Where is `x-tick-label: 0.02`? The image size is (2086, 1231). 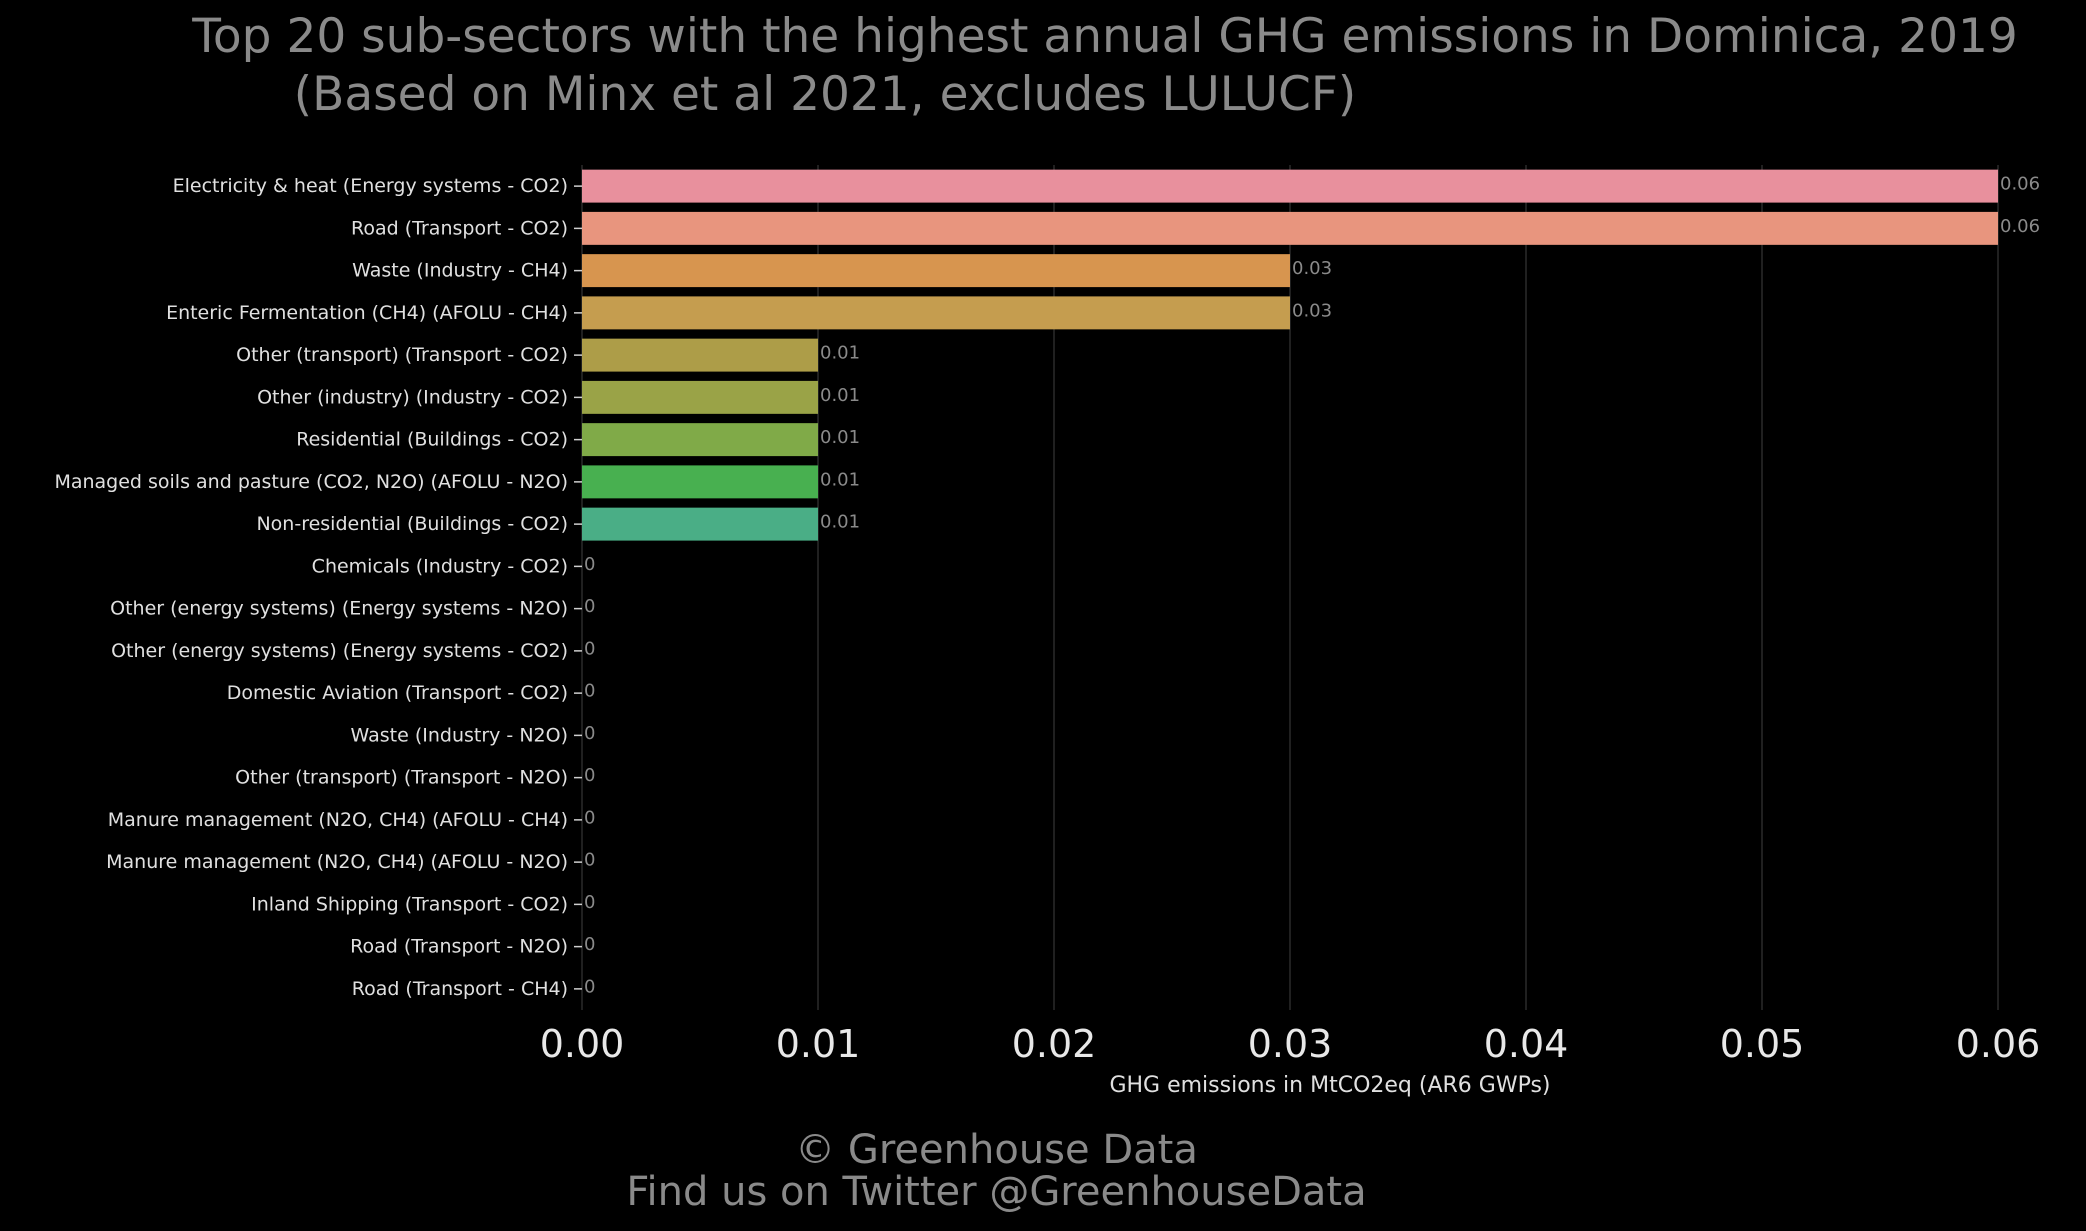
x-tick-label: 0.02 is located at coordinates (1054, 1044).